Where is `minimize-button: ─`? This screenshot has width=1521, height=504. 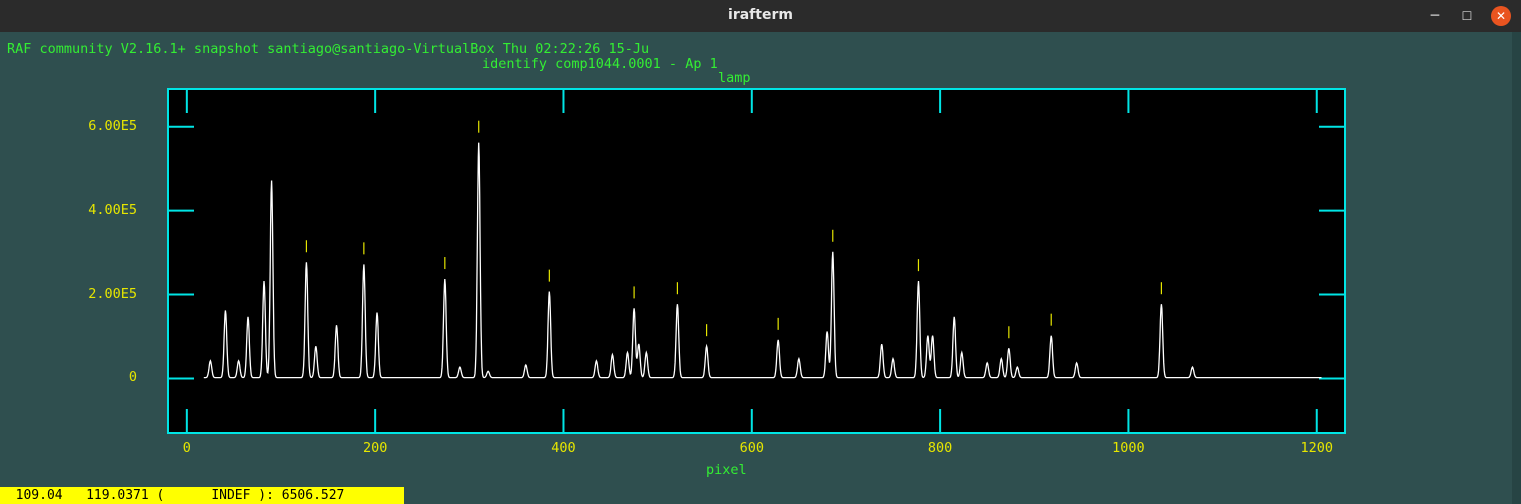 minimize-button: ─ is located at coordinates (1435, 16).